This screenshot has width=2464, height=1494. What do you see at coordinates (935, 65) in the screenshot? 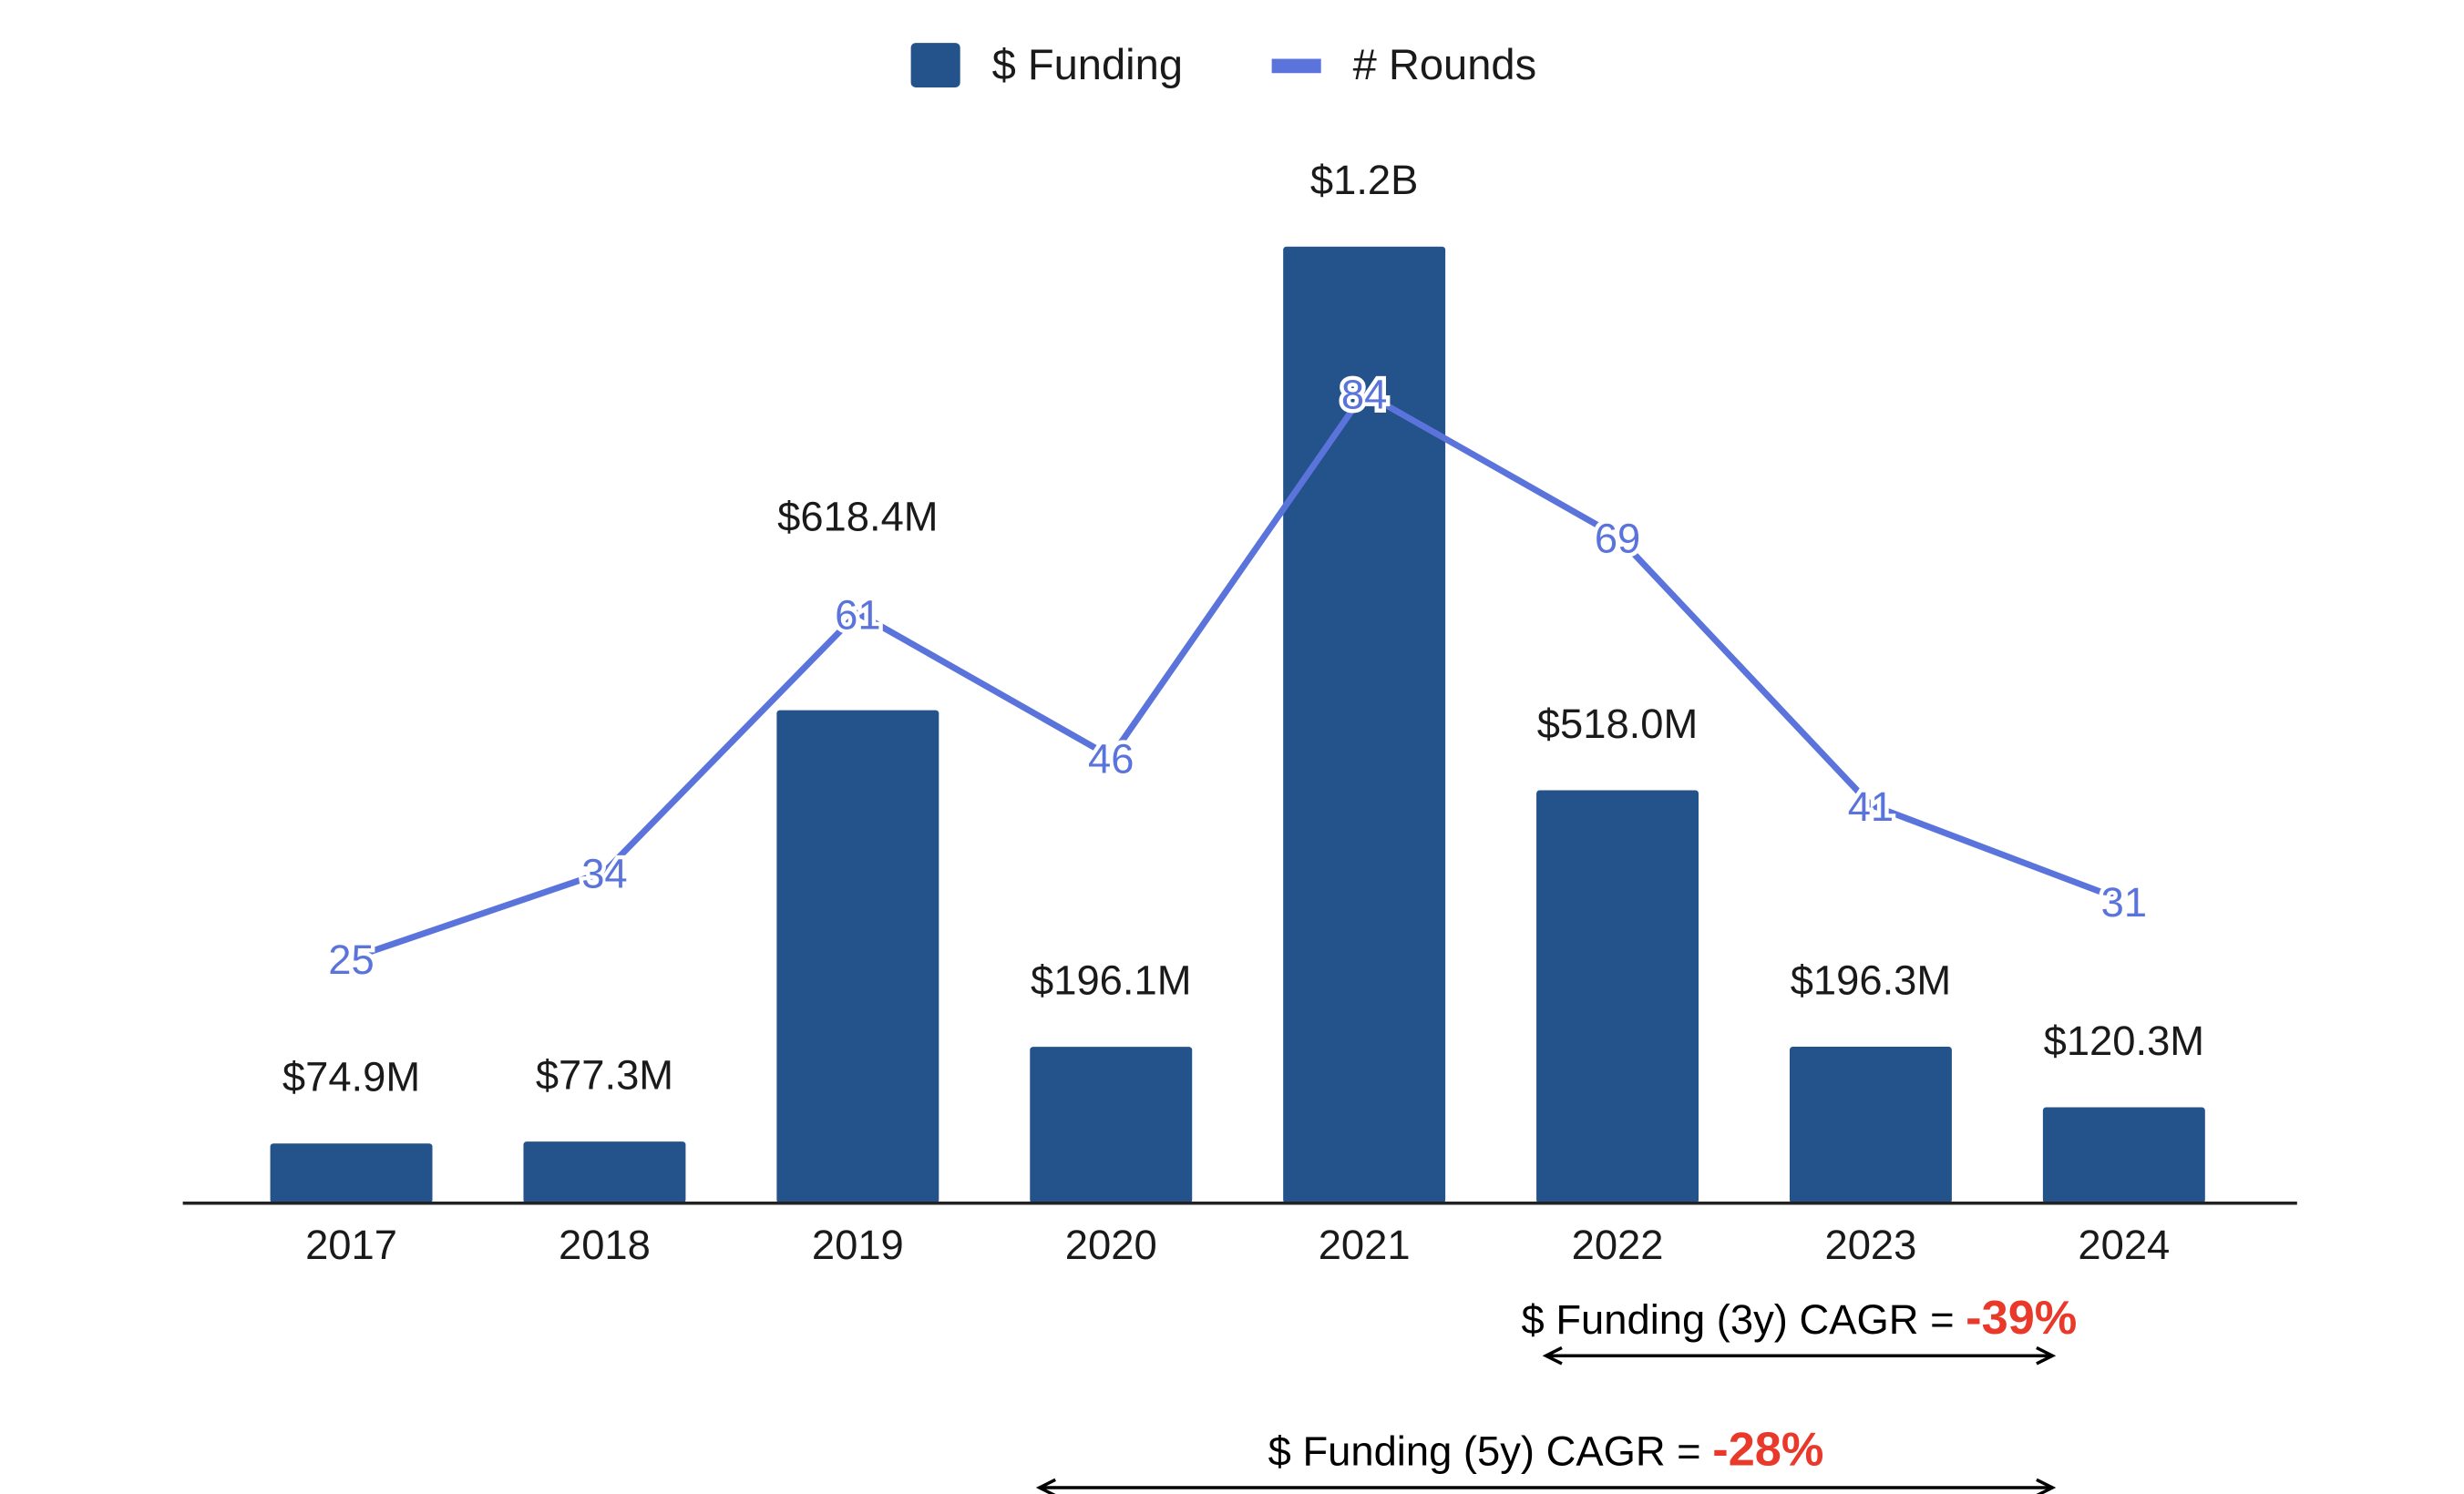
I see `legend-swatch-funding` at bounding box center [935, 65].